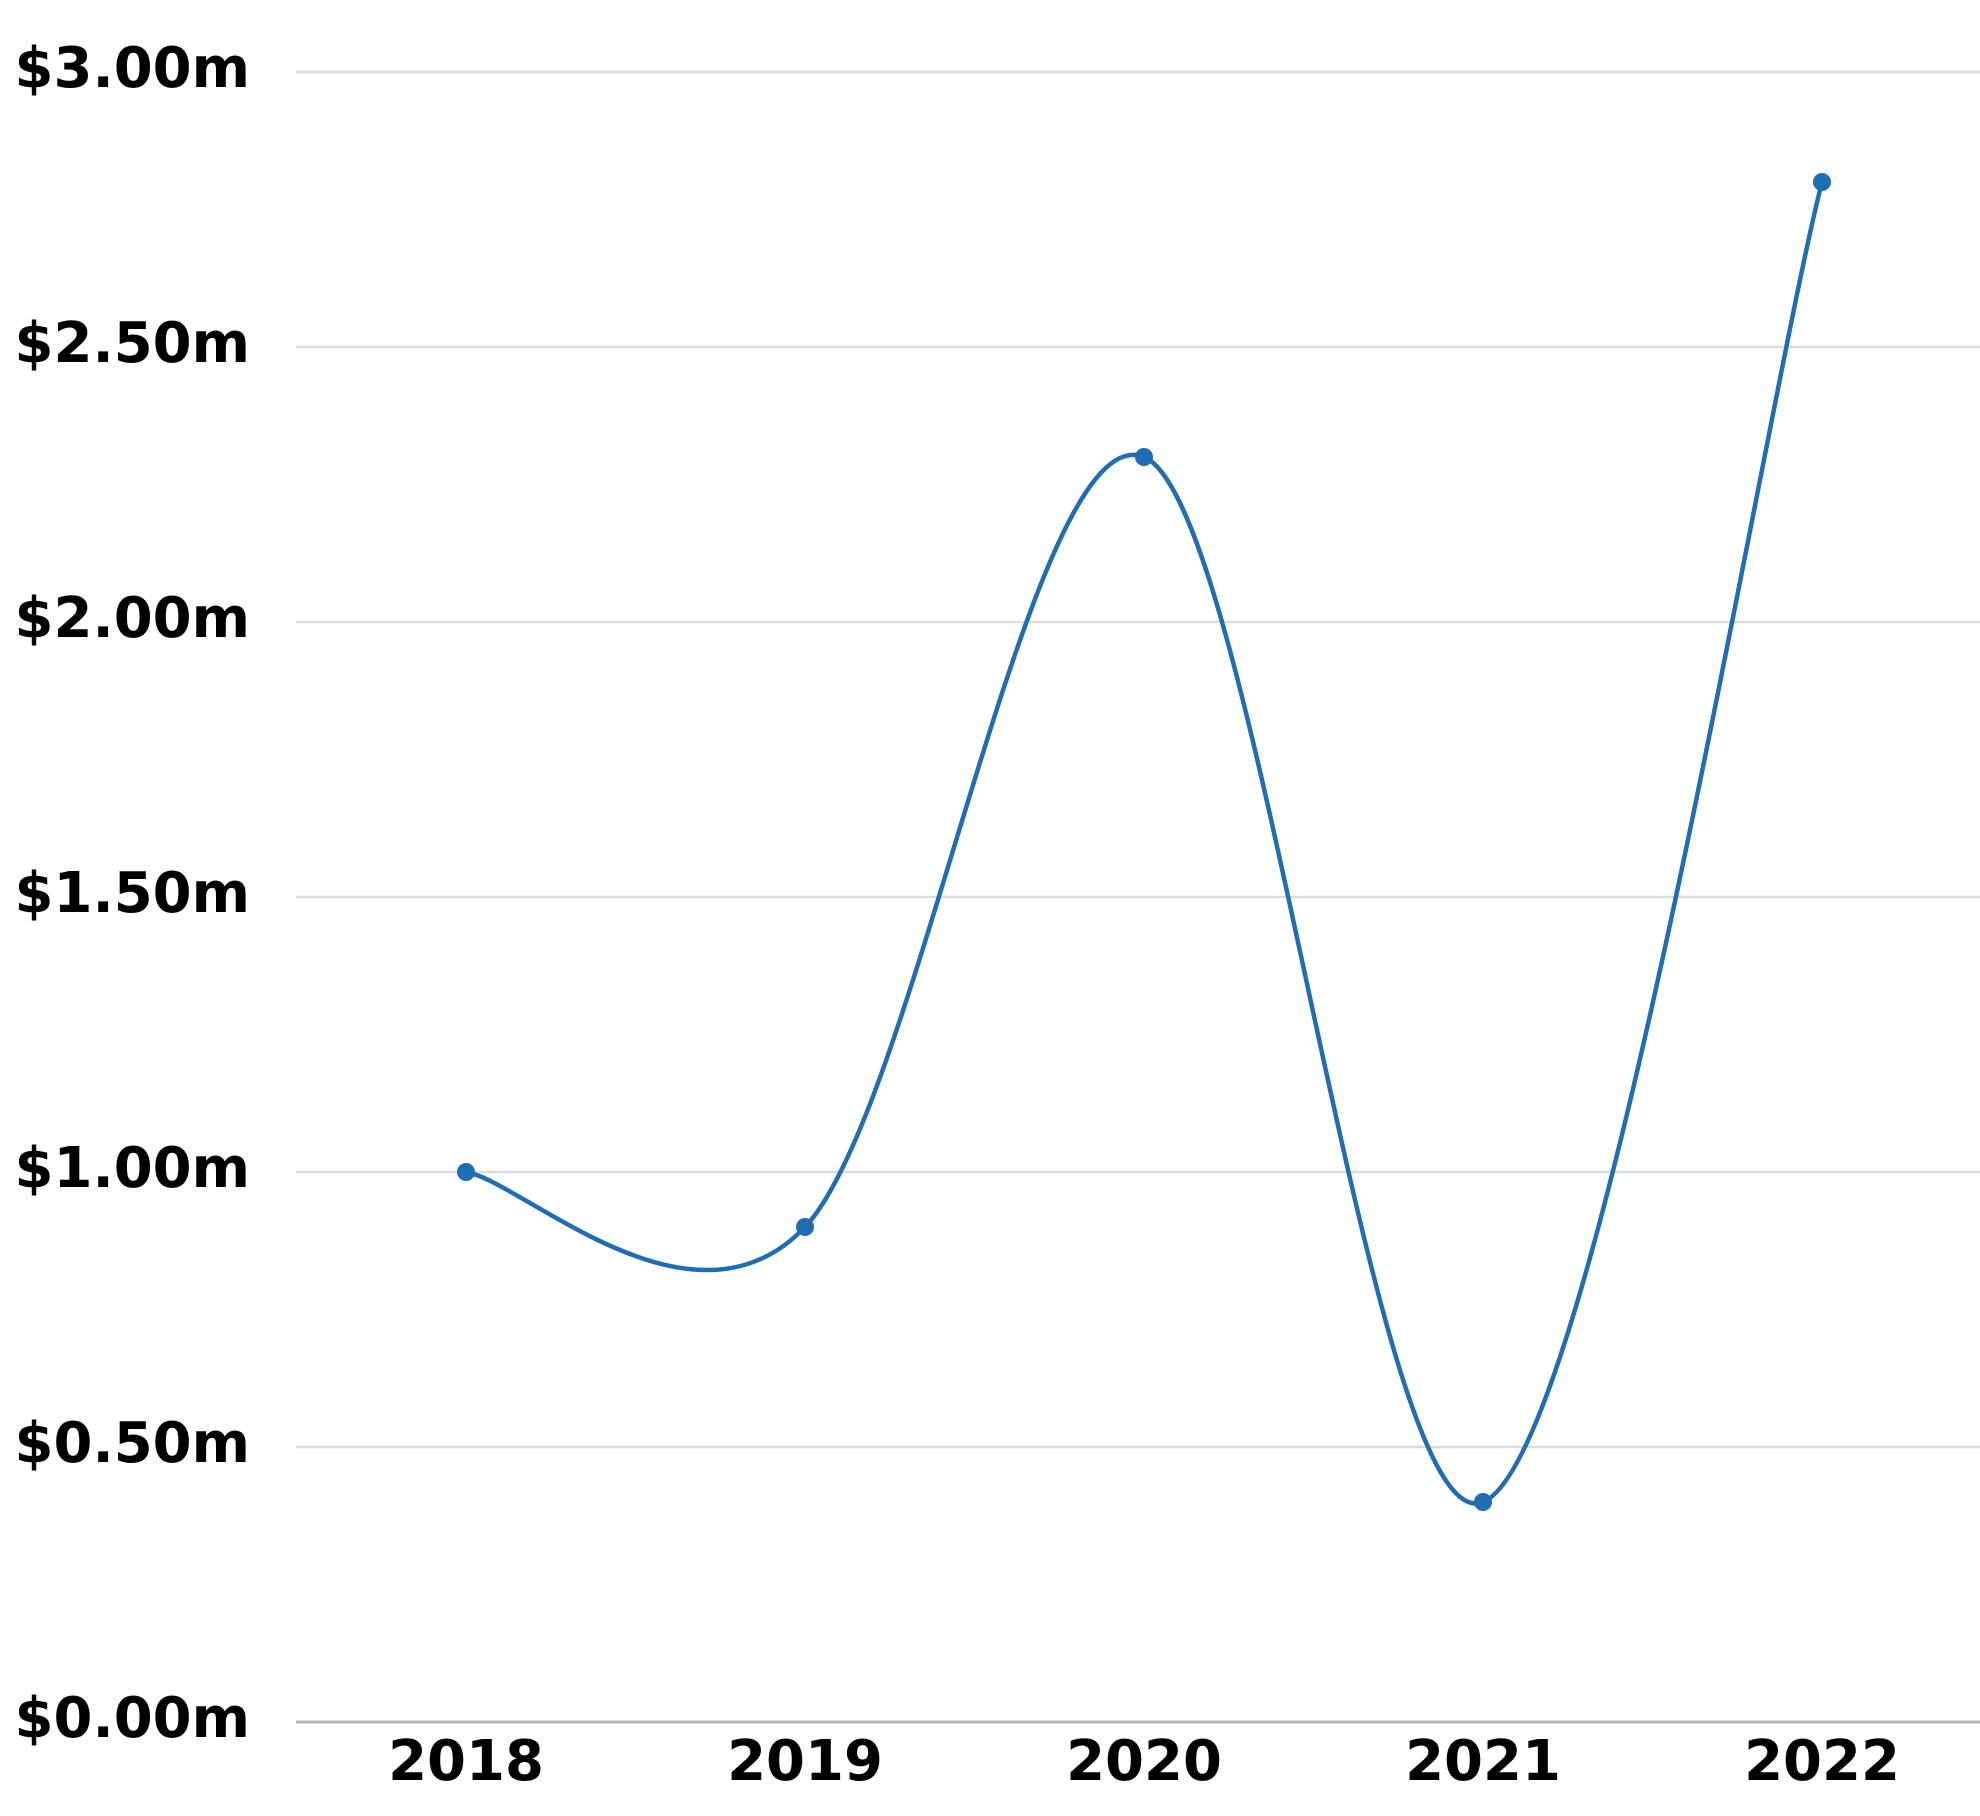  I want to click on y-tick-label: $1.00m, so click(132, 1168).